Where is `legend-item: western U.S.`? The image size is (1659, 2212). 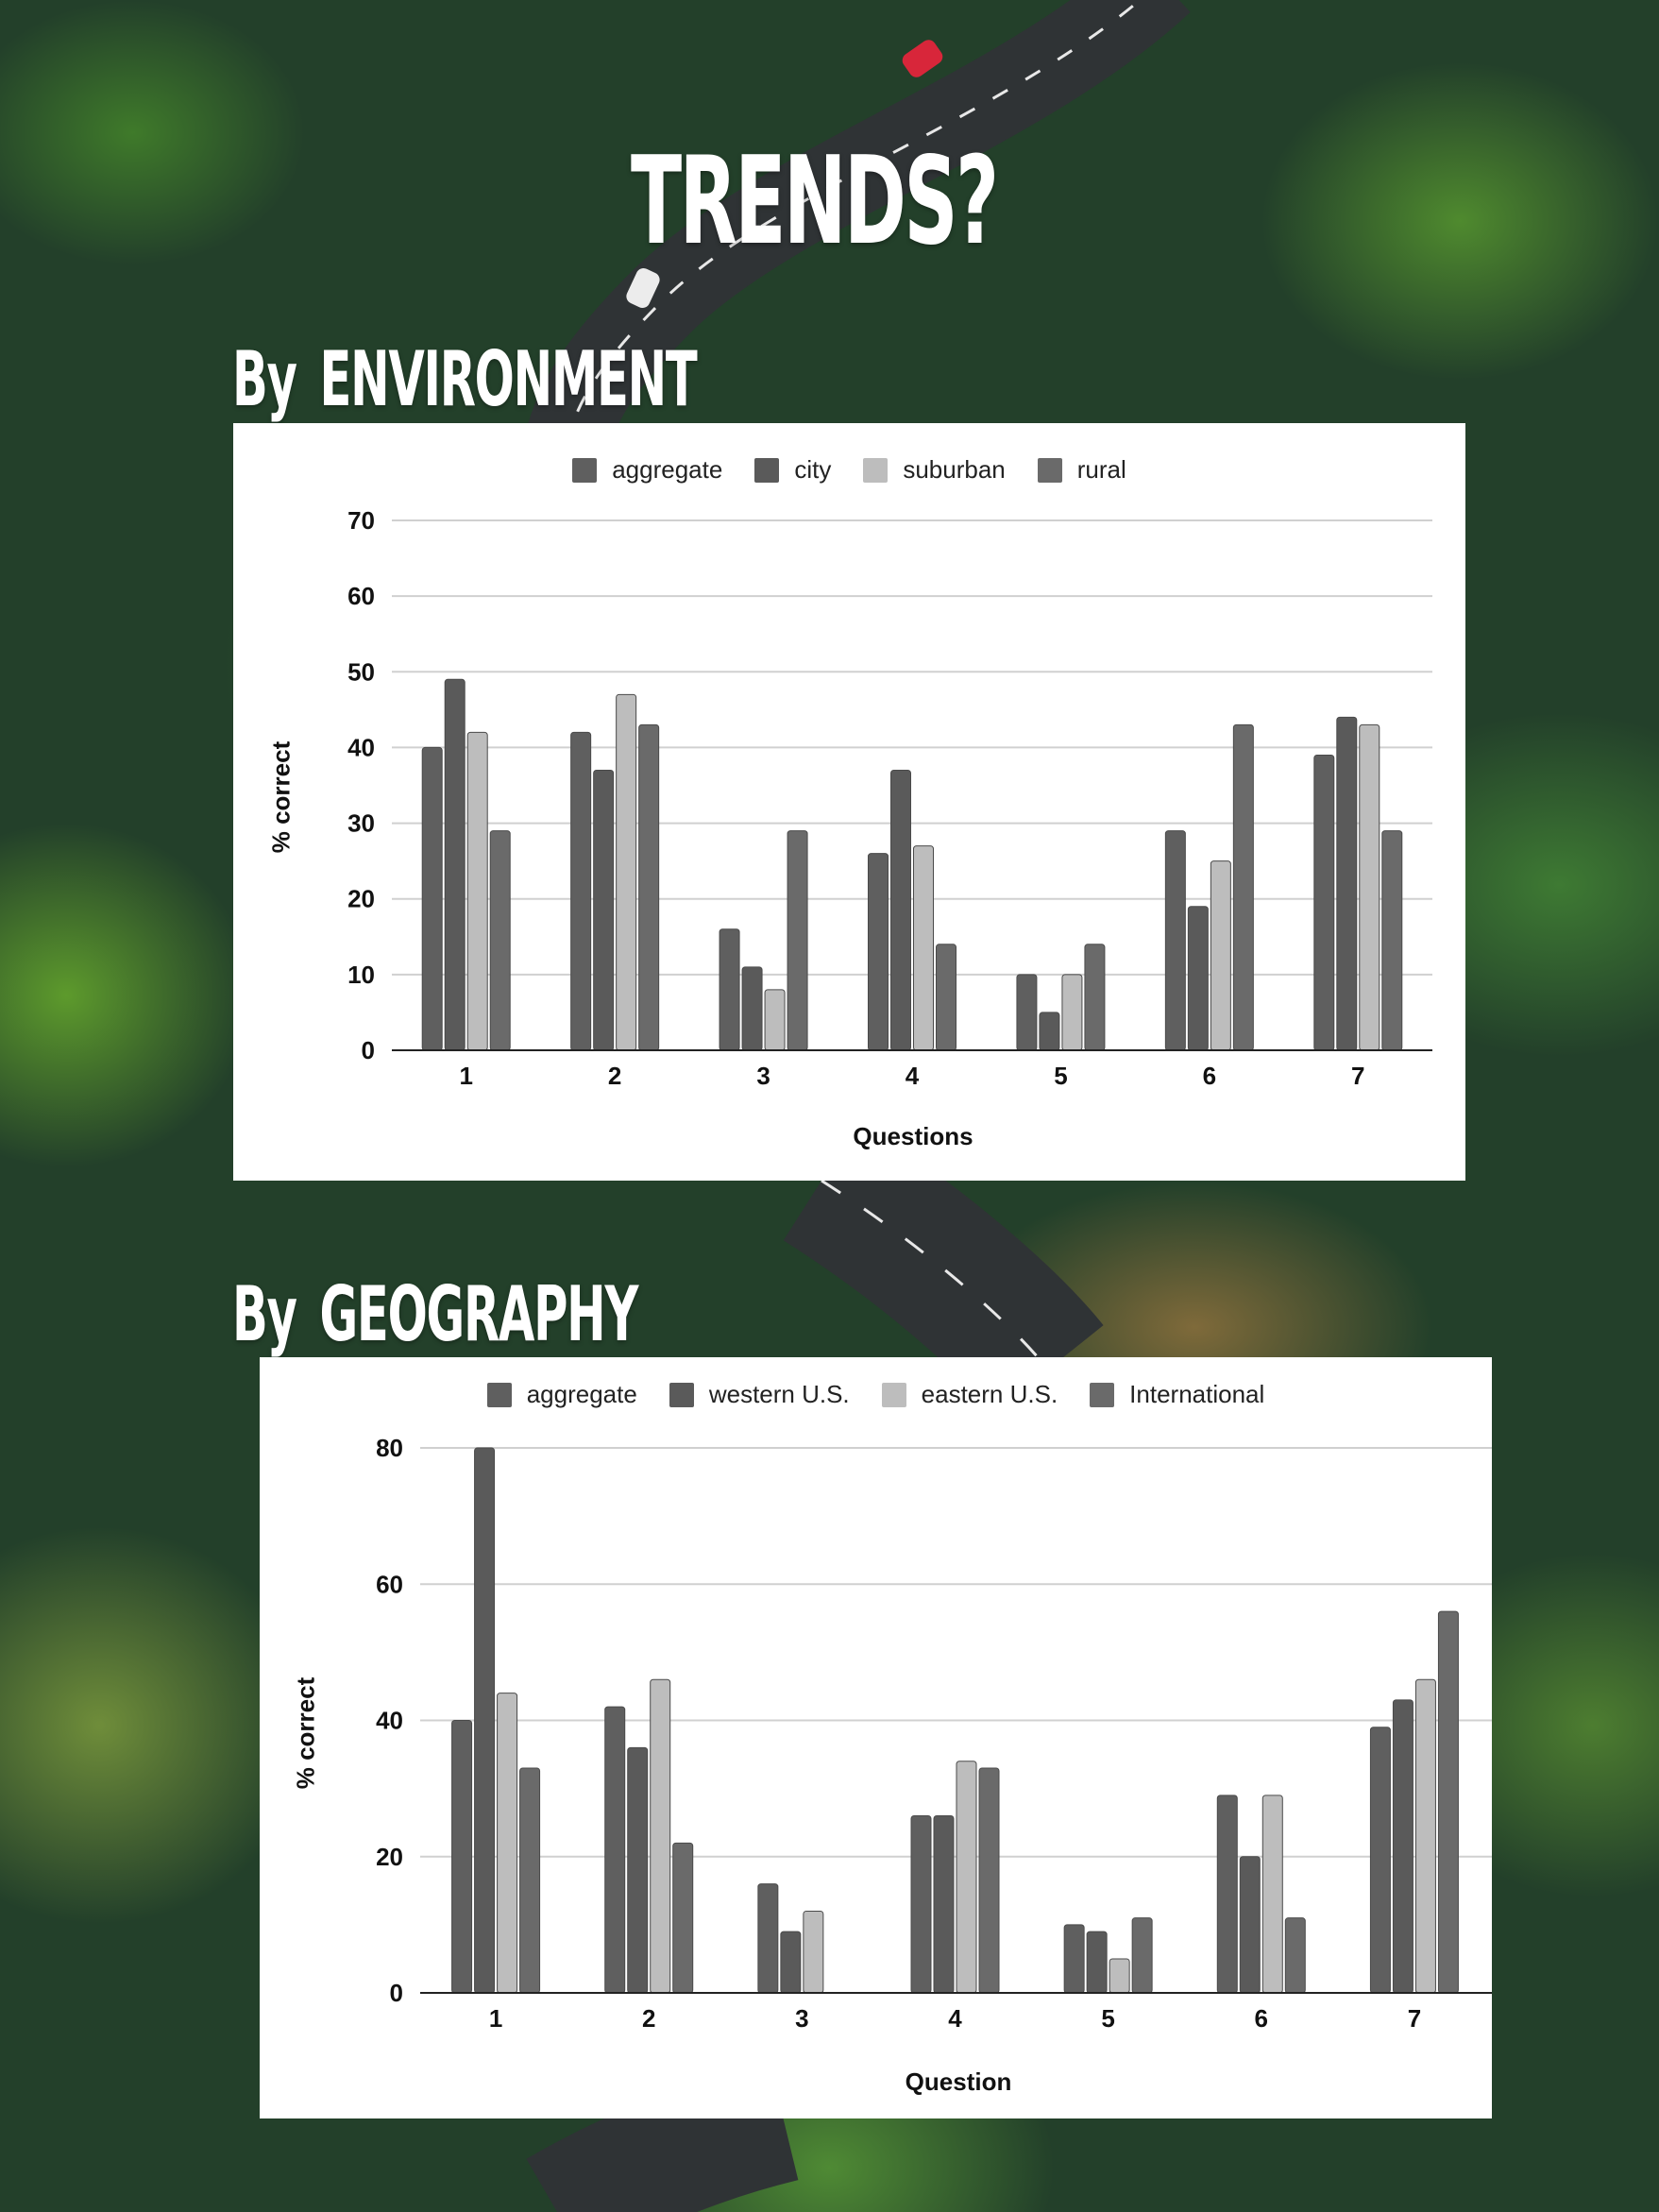 legend-item: western U.S. is located at coordinates (759, 1394).